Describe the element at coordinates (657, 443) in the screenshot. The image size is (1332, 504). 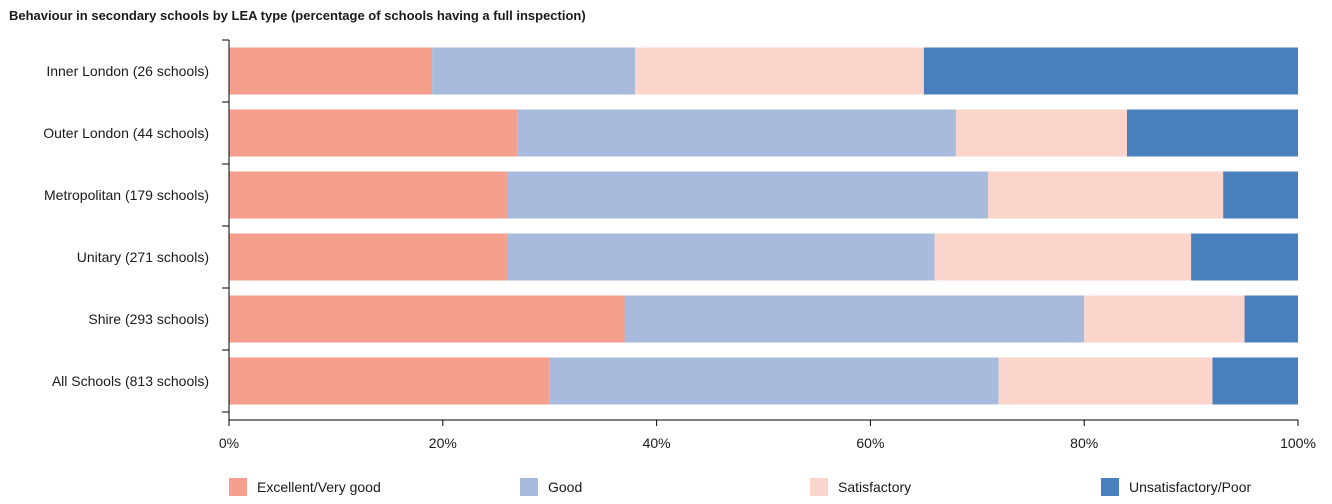
I see `x-tick-label: 40%` at that location.